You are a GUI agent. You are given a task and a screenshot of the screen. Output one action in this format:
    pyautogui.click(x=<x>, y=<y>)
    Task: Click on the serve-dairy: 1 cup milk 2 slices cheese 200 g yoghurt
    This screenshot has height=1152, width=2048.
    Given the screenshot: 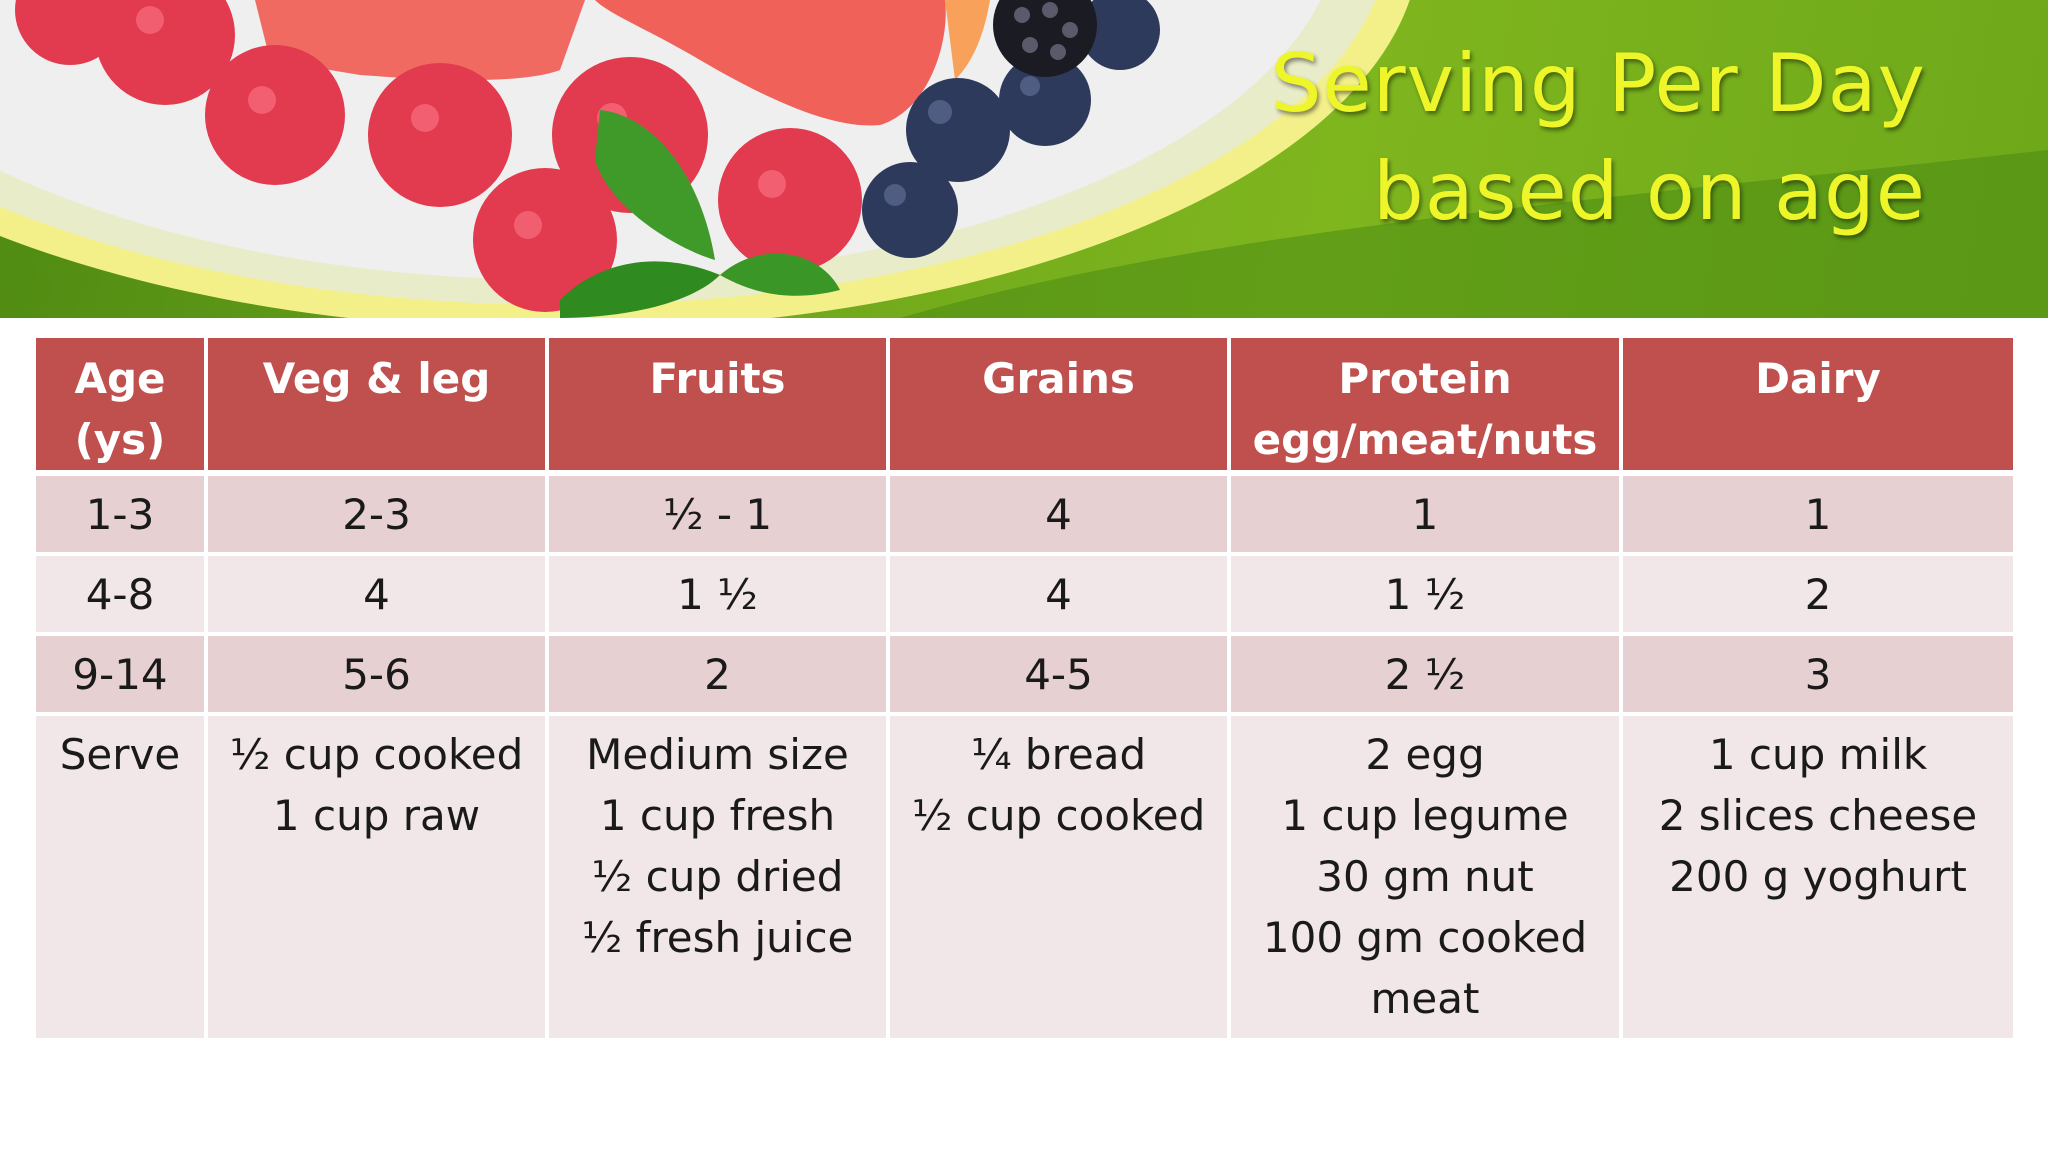 What is the action you would take?
    pyautogui.click(x=1816, y=875)
    